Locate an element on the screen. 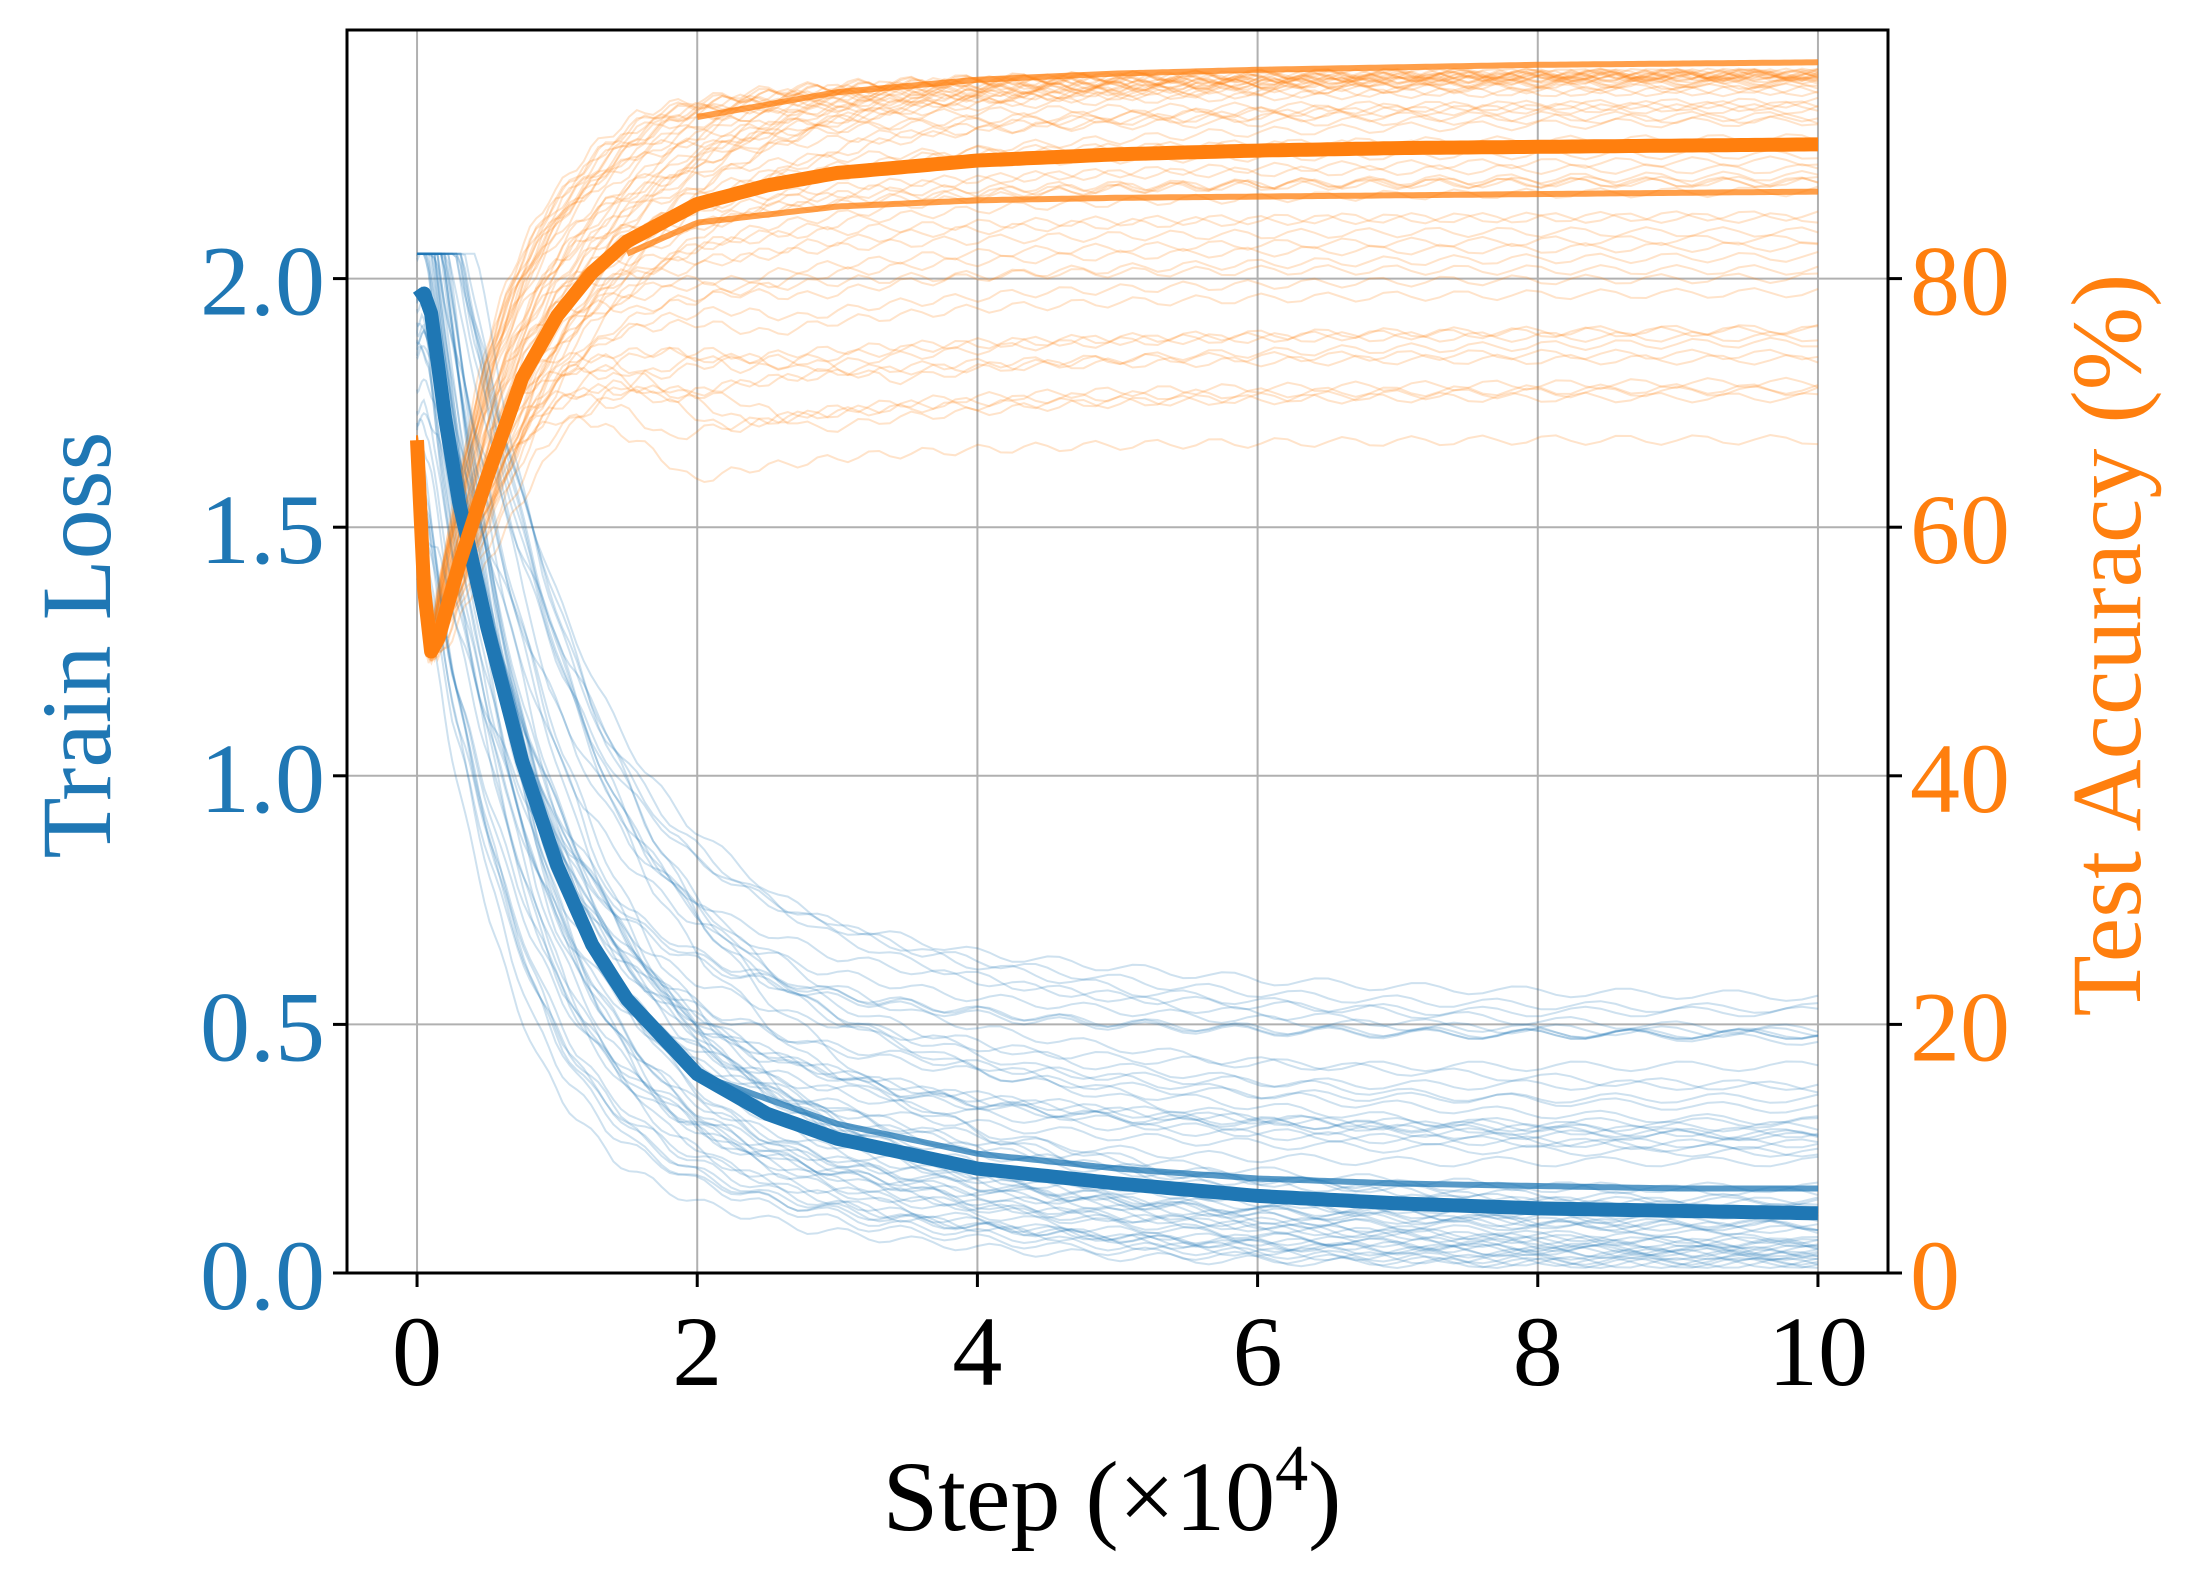  x-axis-label-exponent: 4 is located at coordinates (1291, 1468).